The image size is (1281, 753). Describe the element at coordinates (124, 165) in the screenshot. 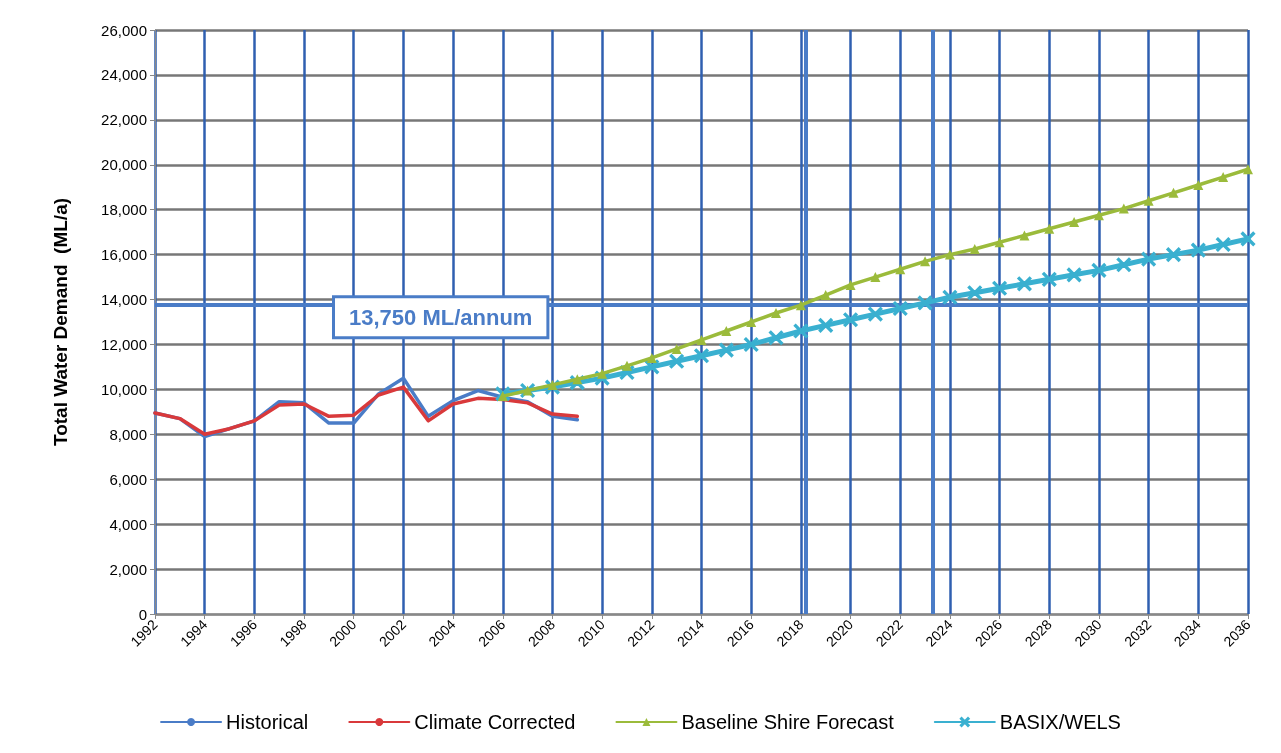

I see `y-tick-label: 20,000` at that location.